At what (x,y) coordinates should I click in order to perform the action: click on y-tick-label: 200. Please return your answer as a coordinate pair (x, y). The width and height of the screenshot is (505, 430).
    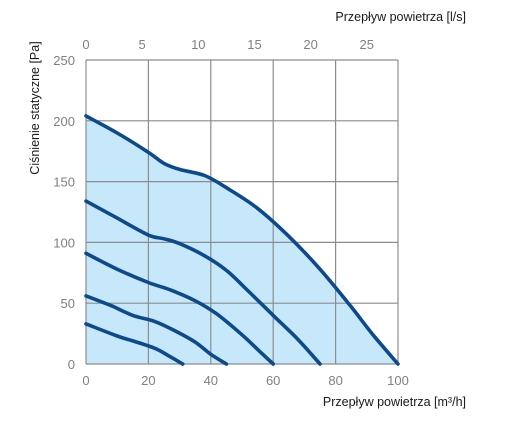
    Looking at the image, I should click on (64, 121).